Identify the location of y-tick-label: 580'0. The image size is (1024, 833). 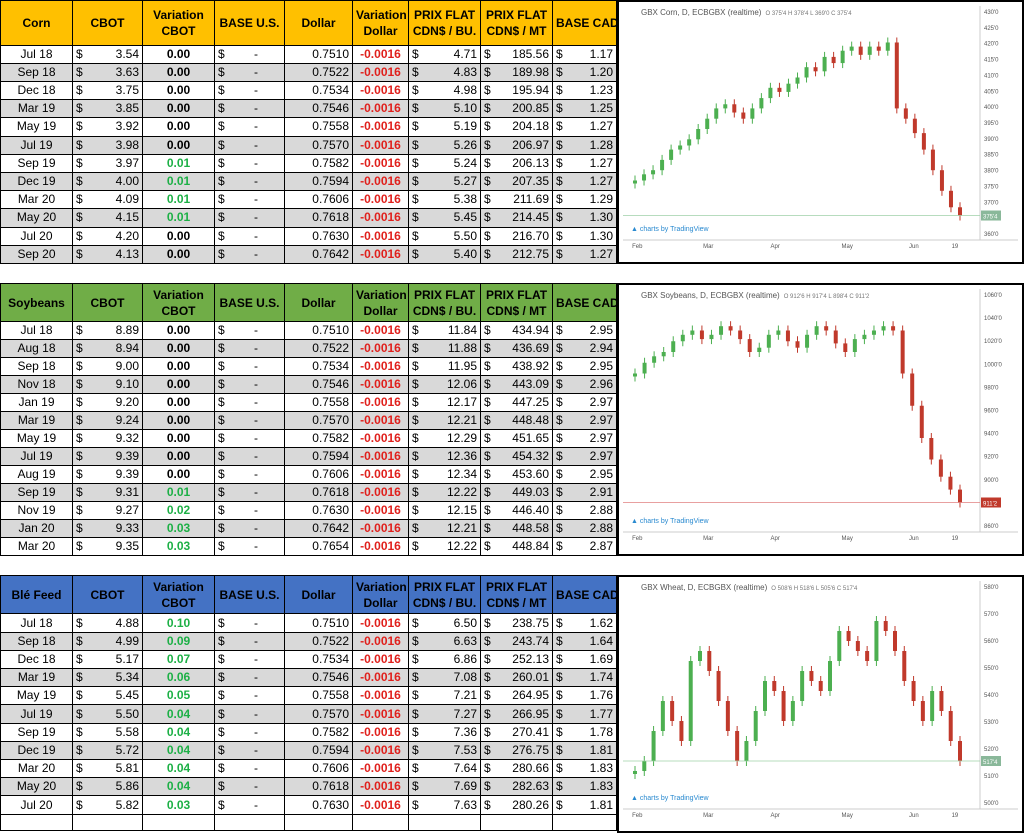
(991, 588).